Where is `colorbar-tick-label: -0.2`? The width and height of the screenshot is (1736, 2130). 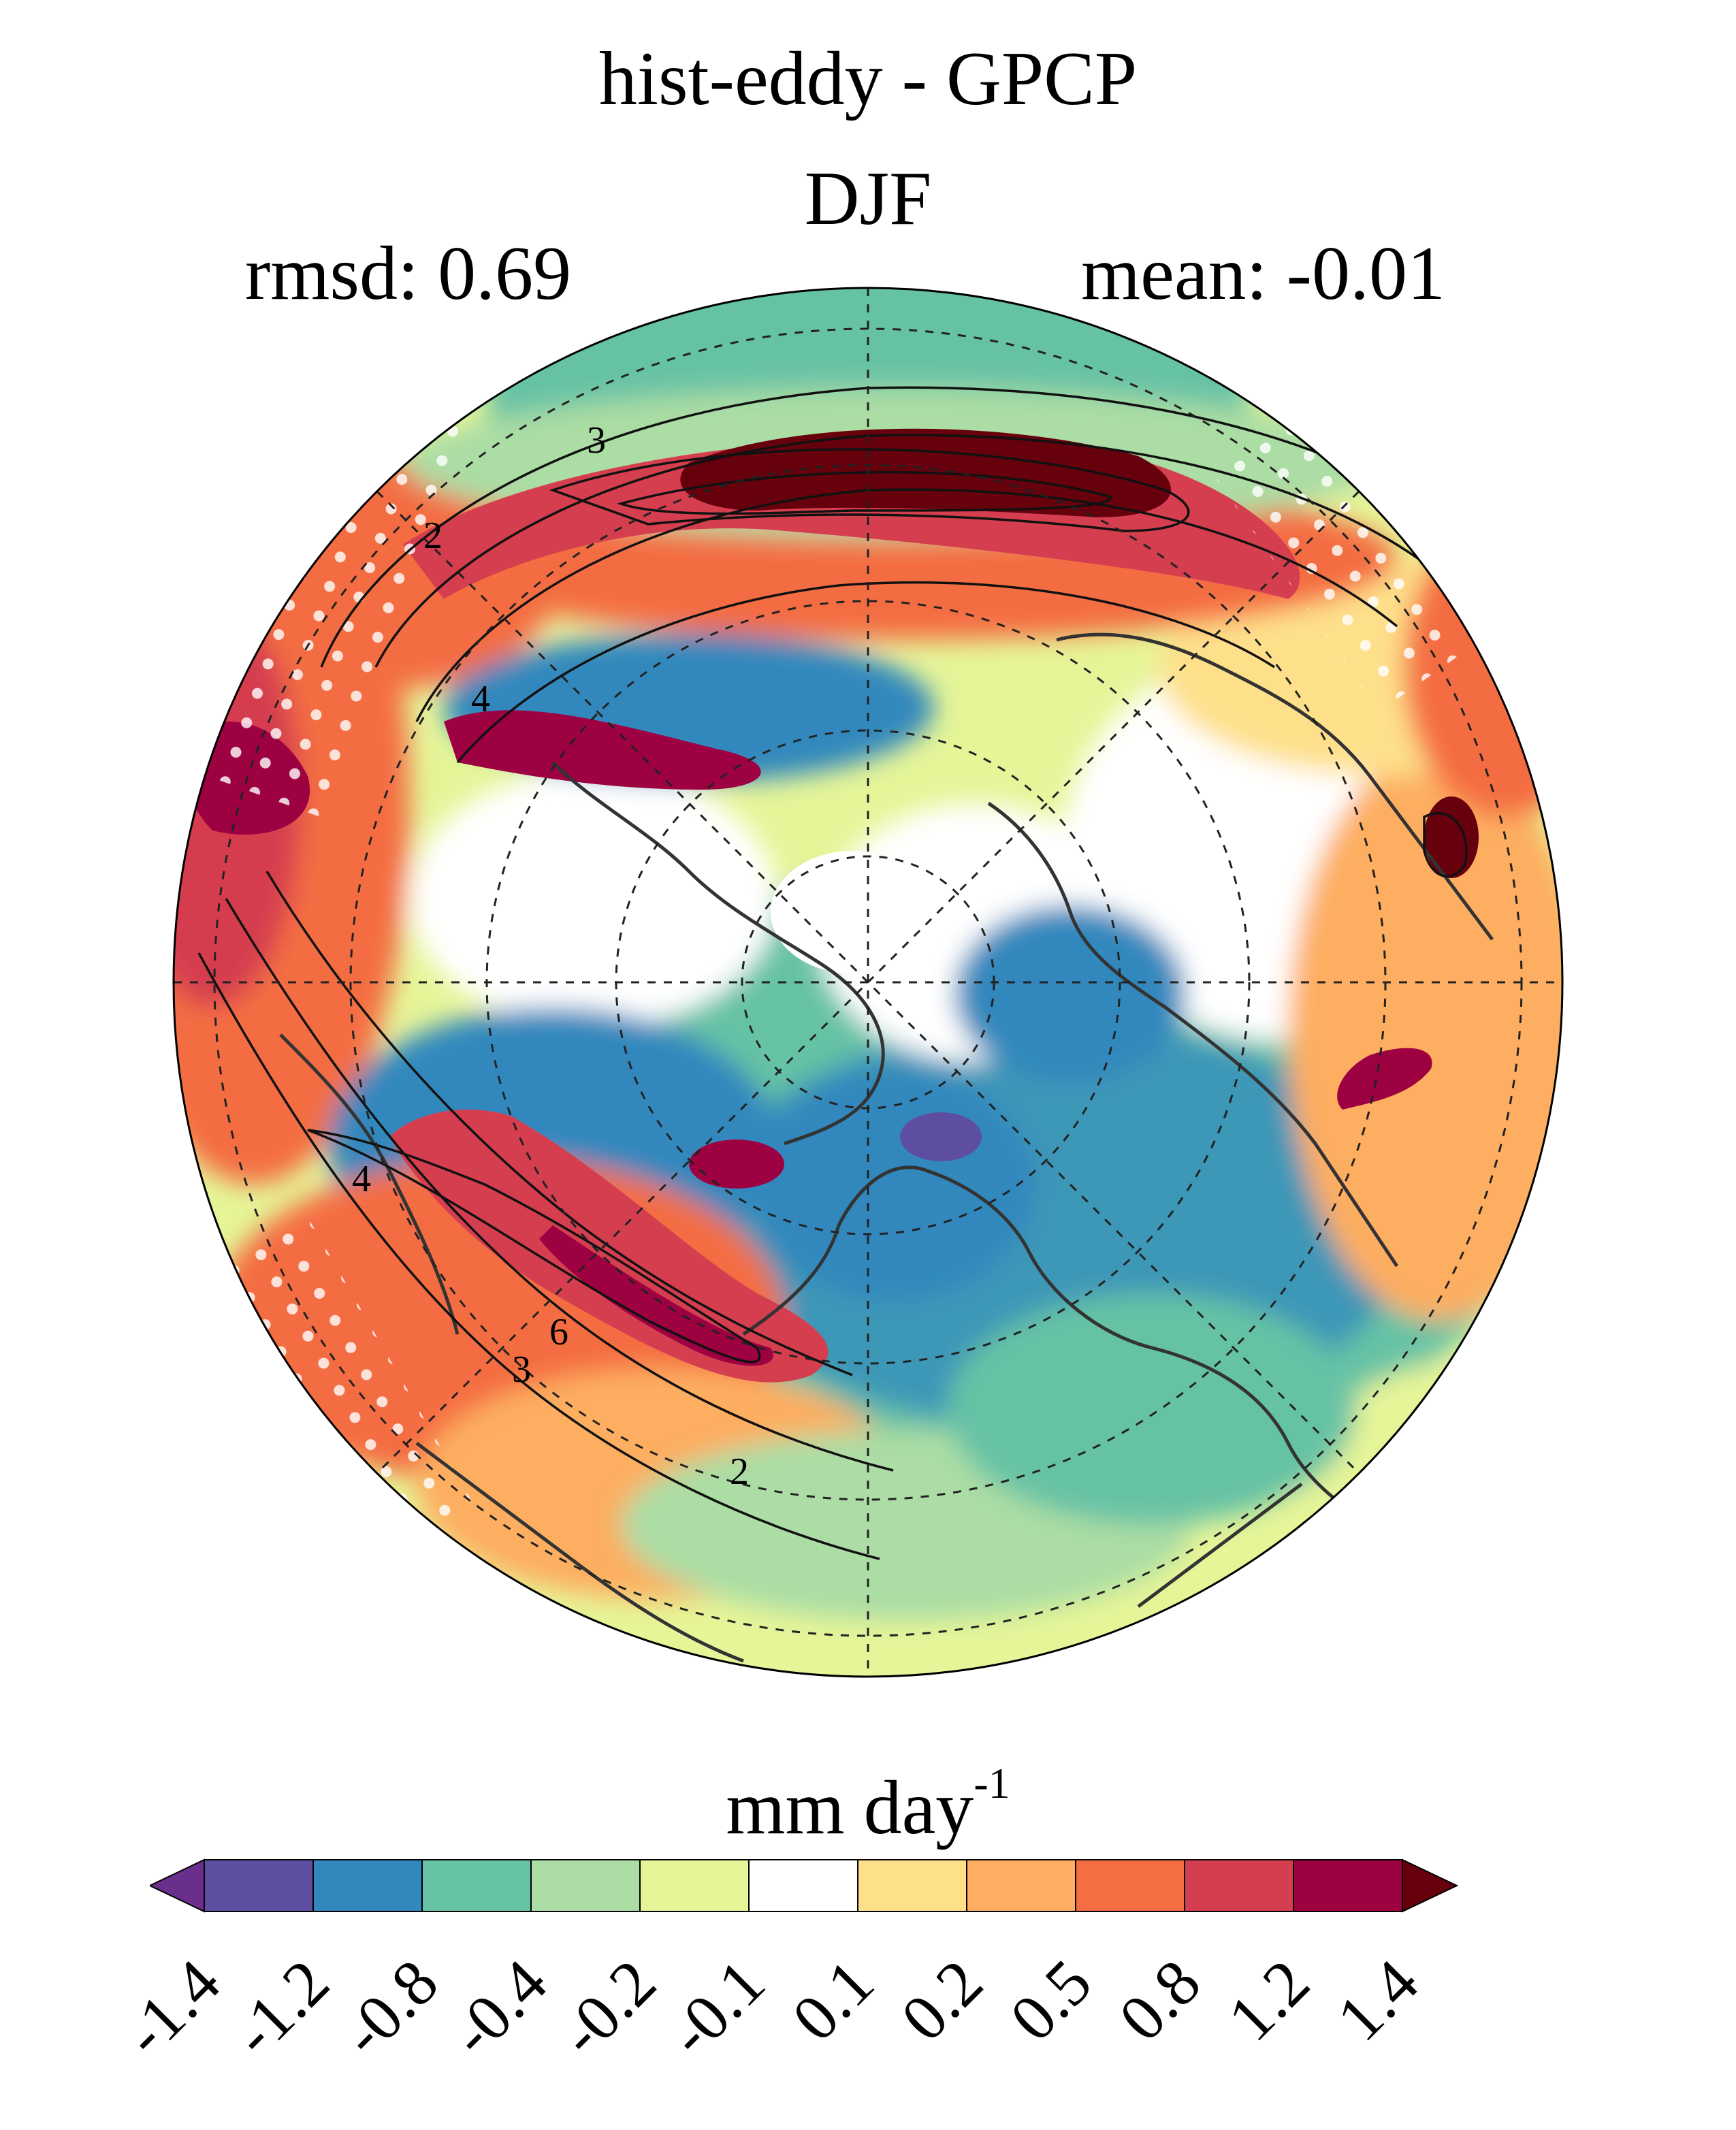
colorbar-tick-label: -0.2 is located at coordinates (607, 2007).